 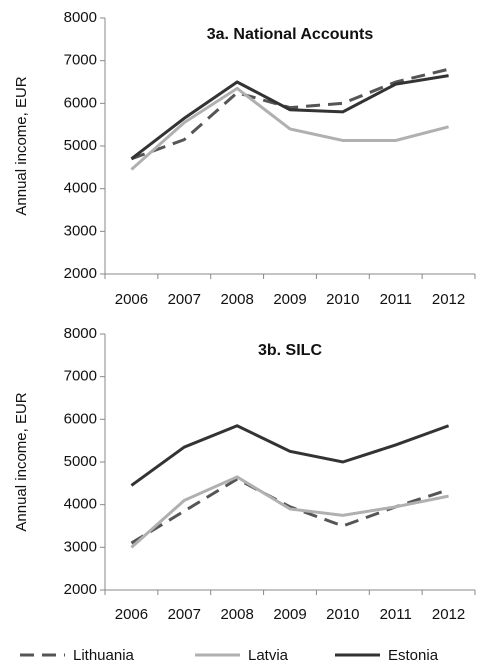 What do you see at coordinates (413, 655) in the screenshot?
I see `legend-label: Estonia` at bounding box center [413, 655].